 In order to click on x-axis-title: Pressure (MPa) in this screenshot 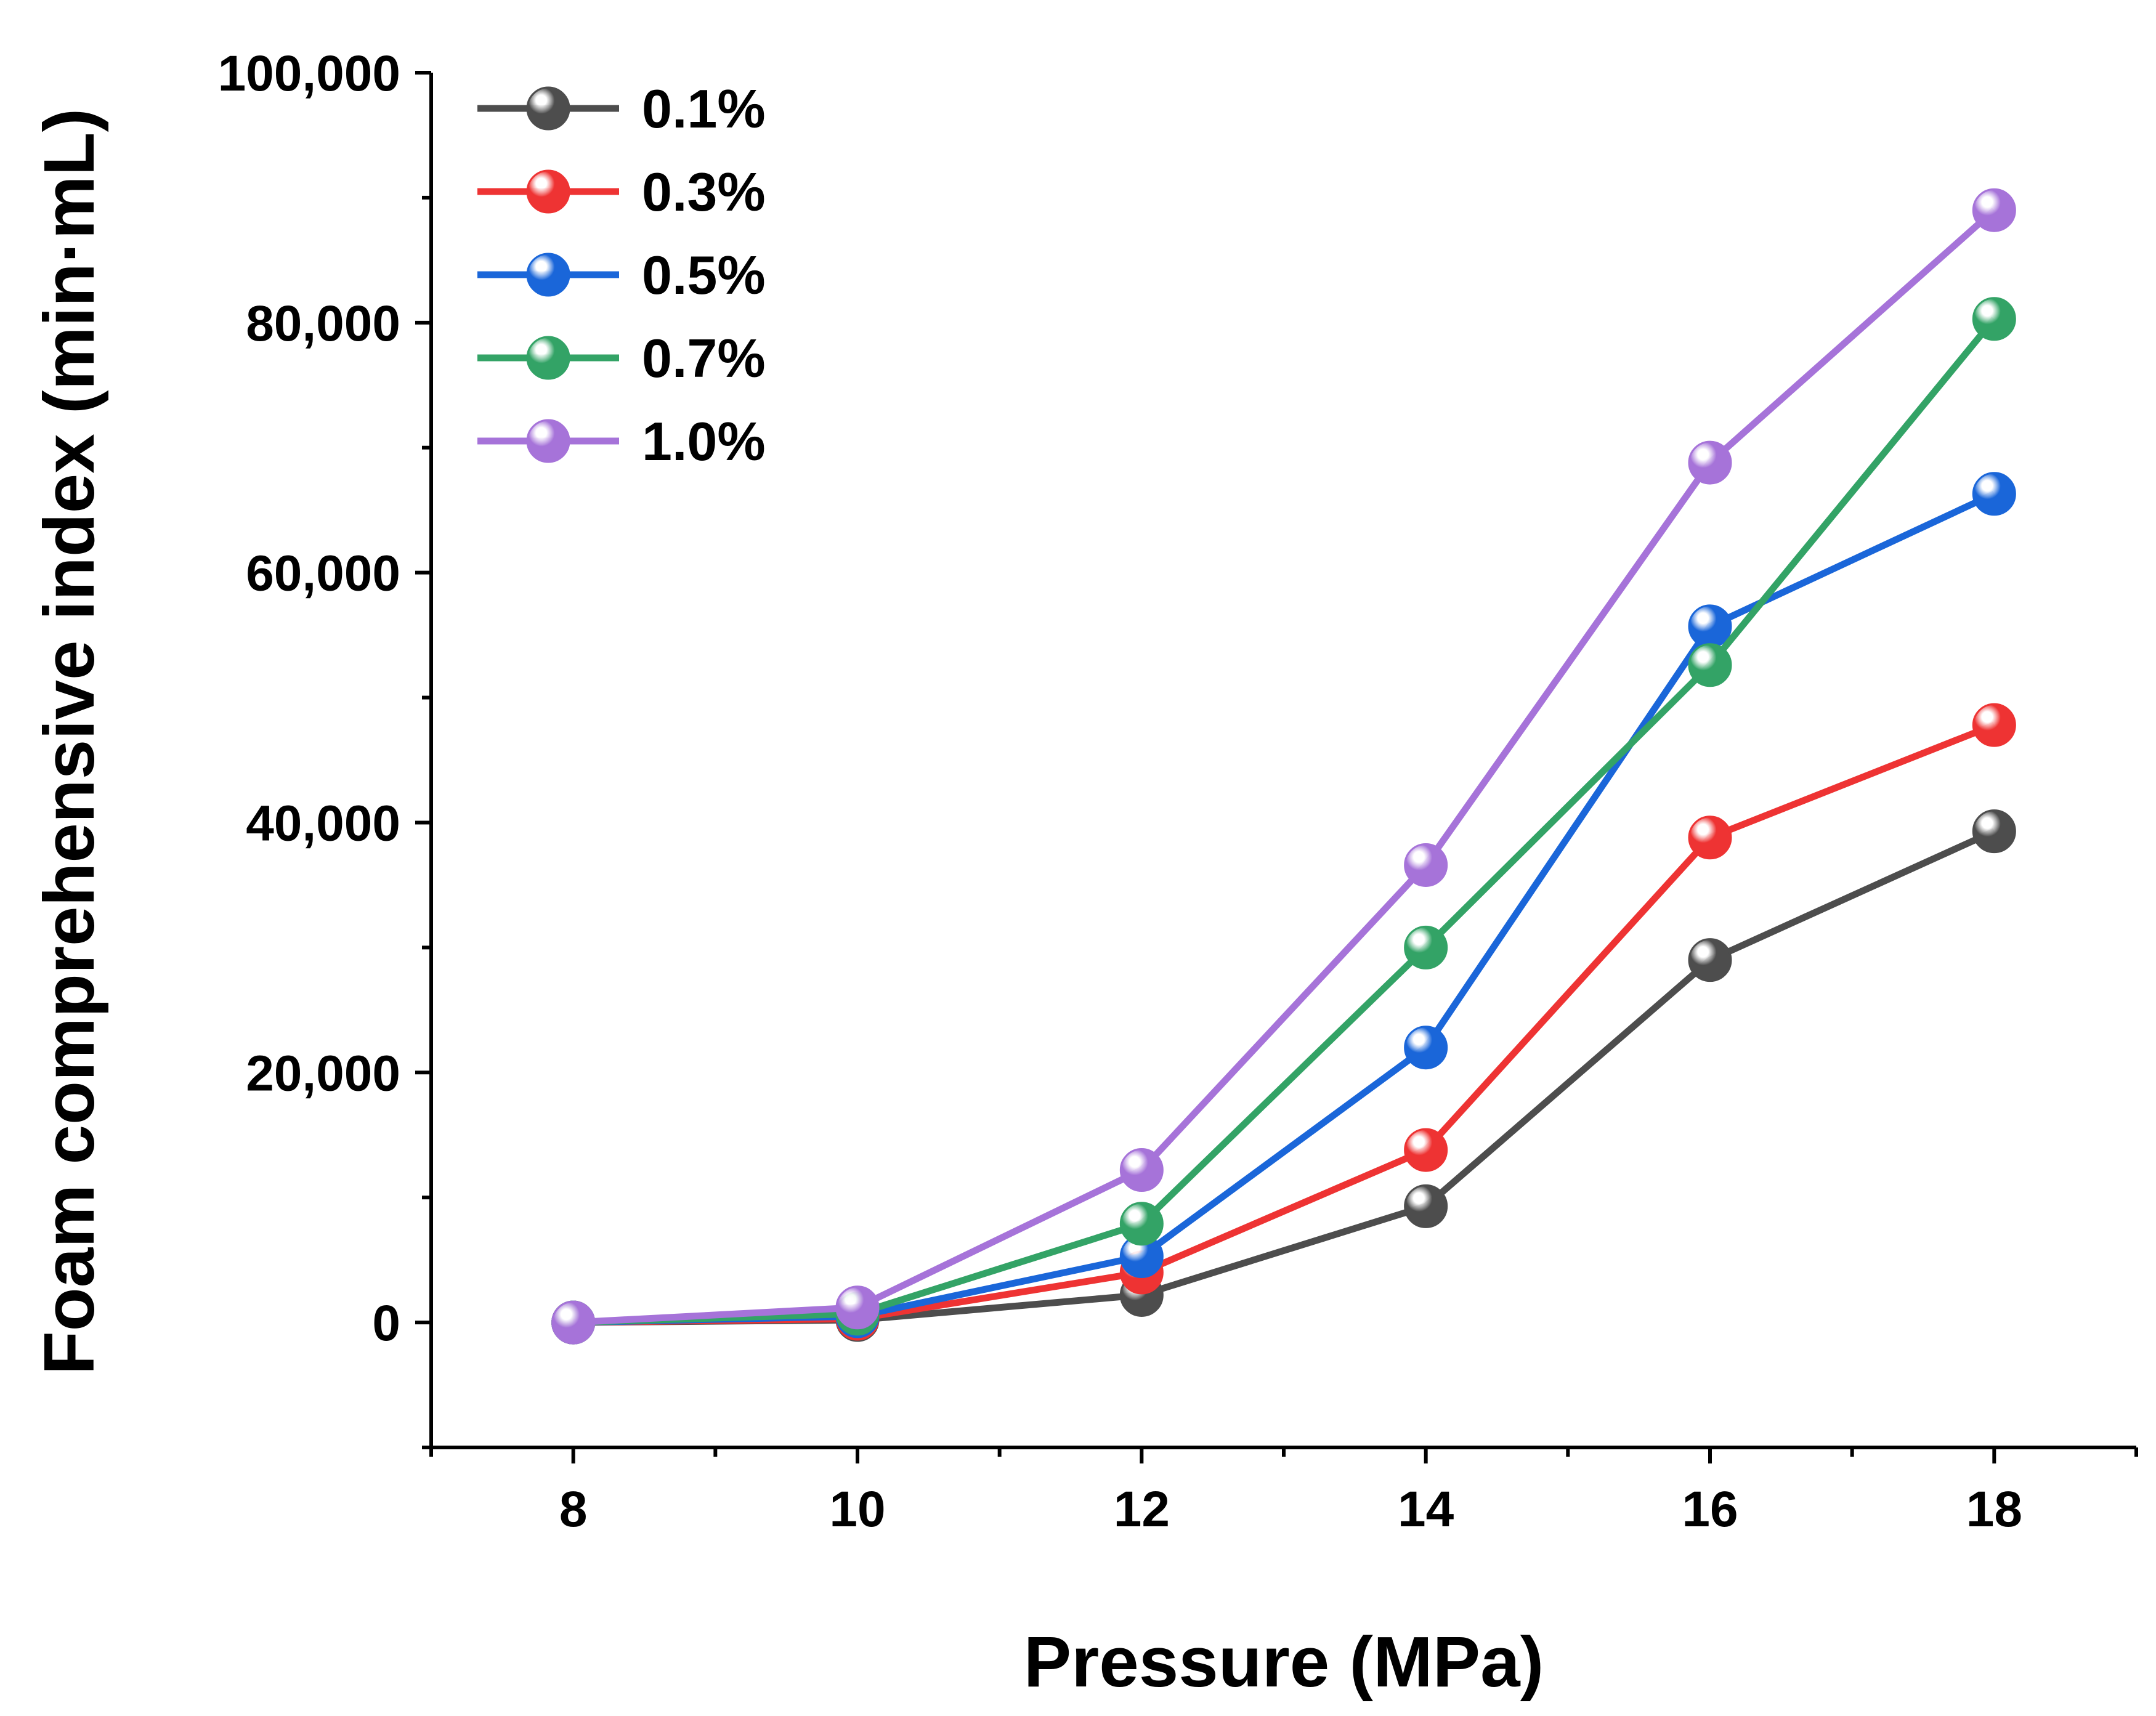, I will do `click(1284, 1662)`.